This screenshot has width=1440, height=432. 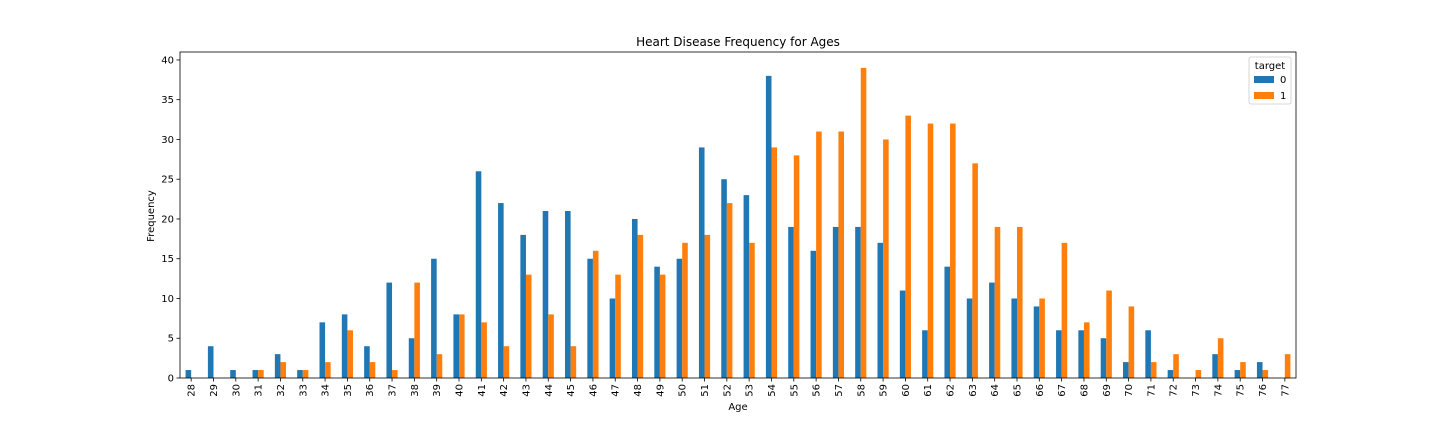 What do you see at coordinates (437, 390) in the screenshot?
I see `x-tick-label: 39` at bounding box center [437, 390].